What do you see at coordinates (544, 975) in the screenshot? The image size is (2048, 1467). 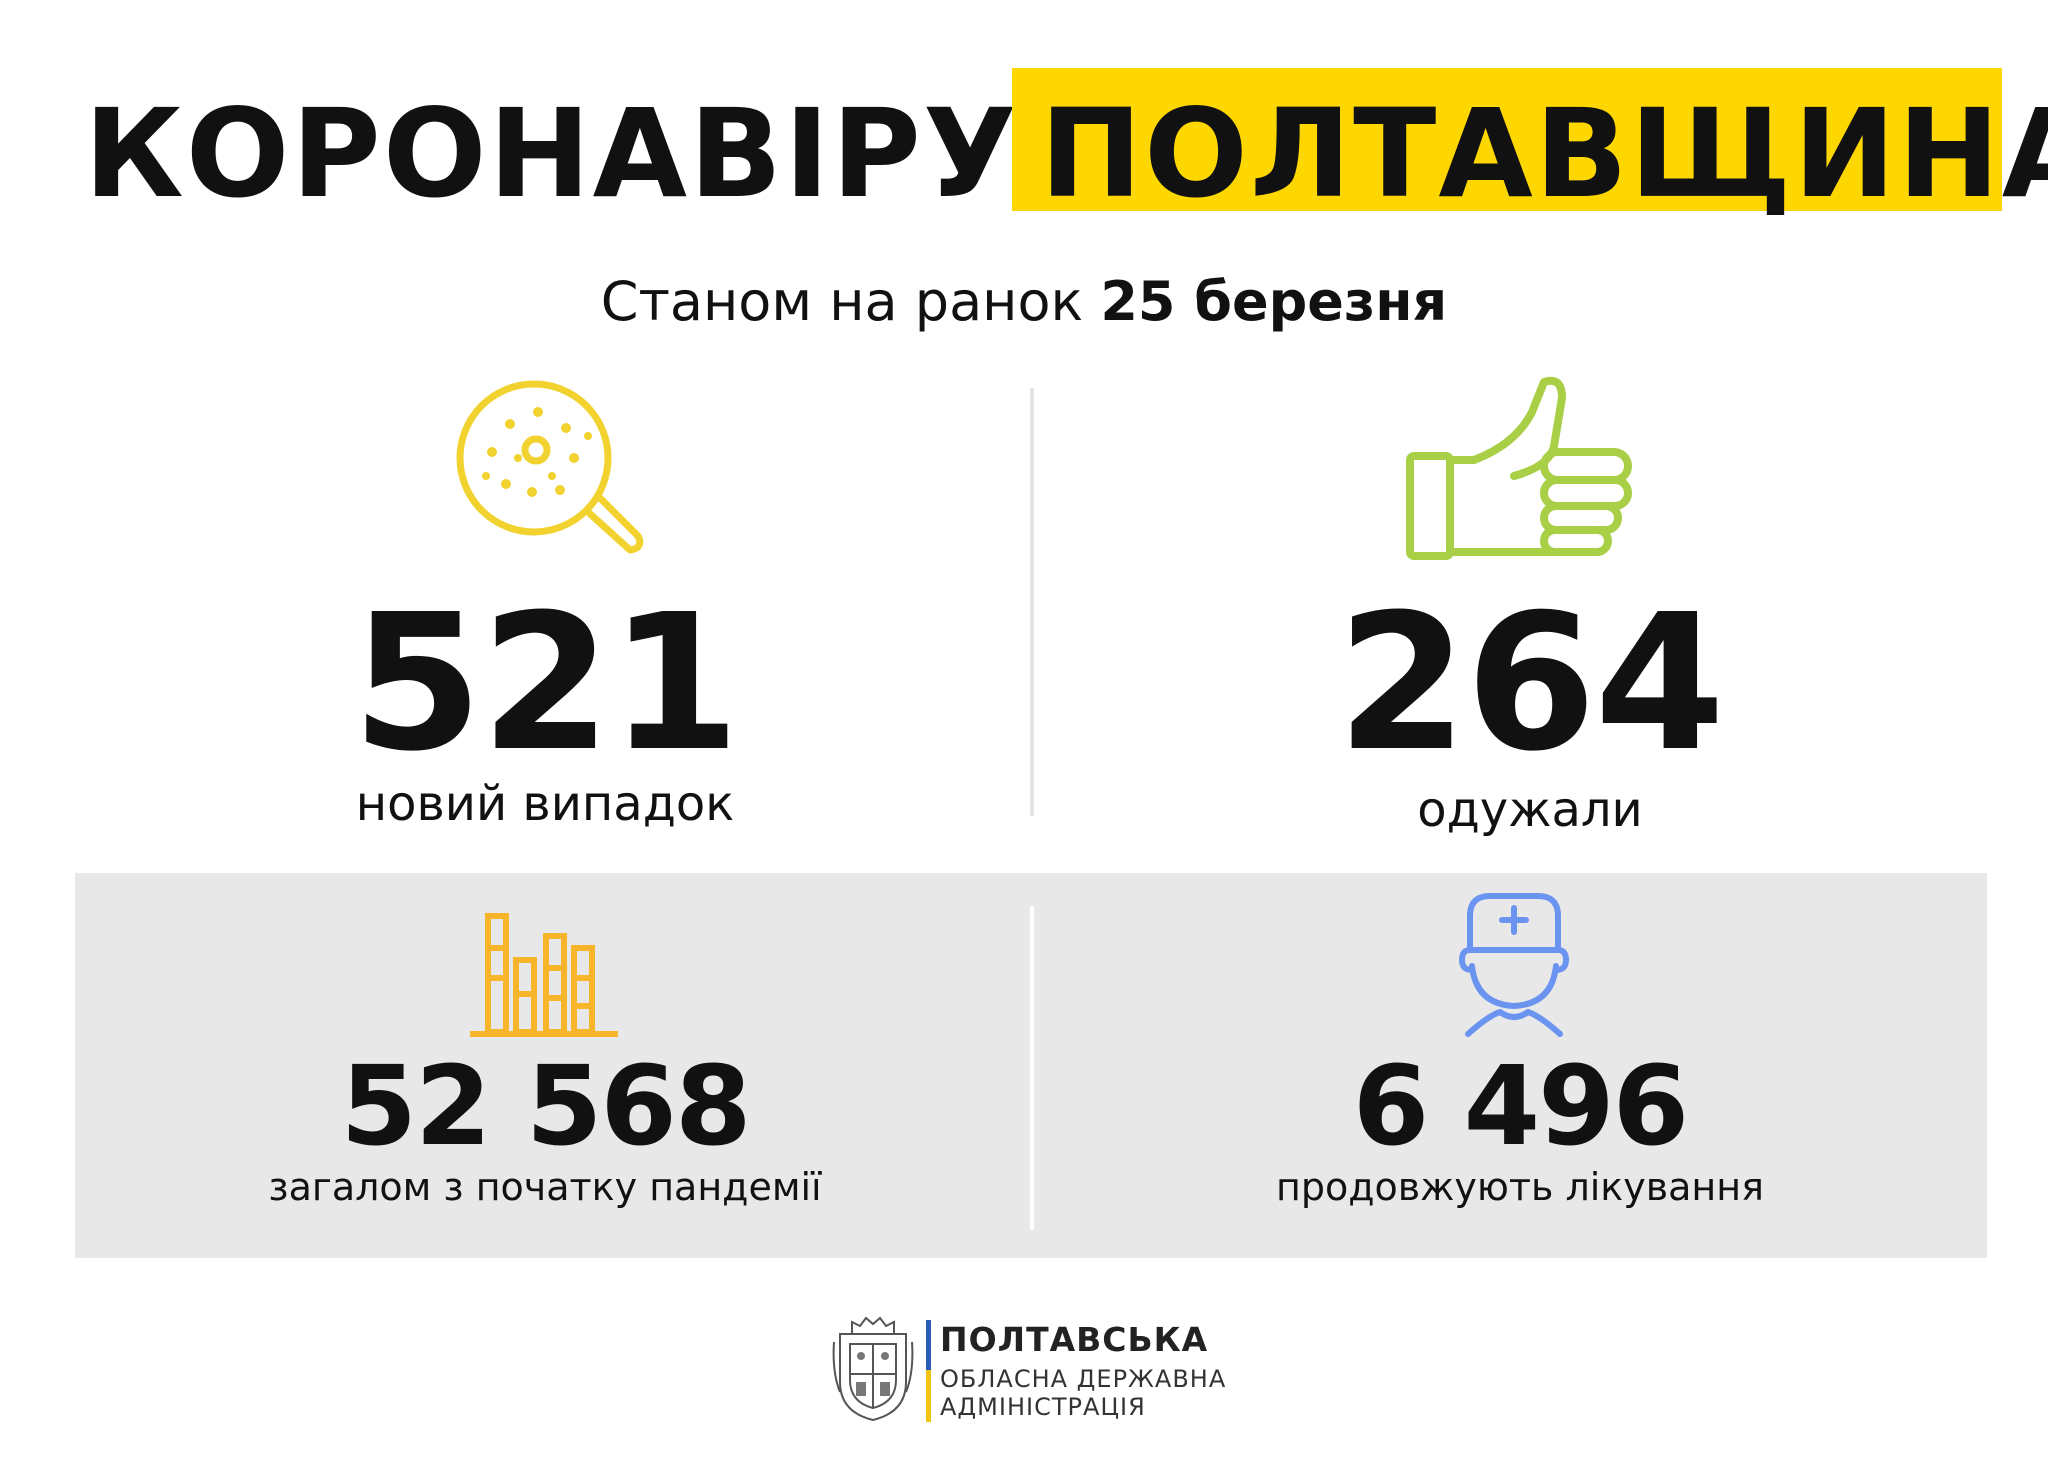 I see `bar-chart-icon` at bounding box center [544, 975].